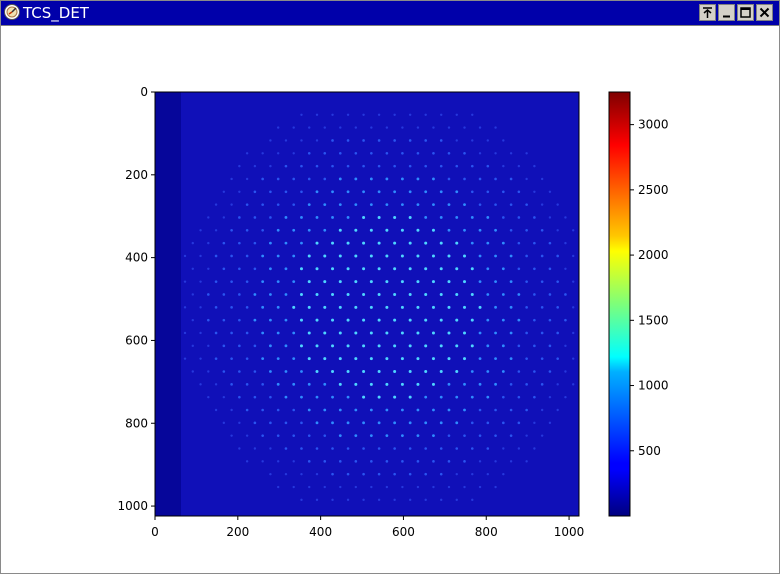 This screenshot has width=782, height=576. What do you see at coordinates (726, 16) in the screenshot?
I see `minimize-icon` at bounding box center [726, 16].